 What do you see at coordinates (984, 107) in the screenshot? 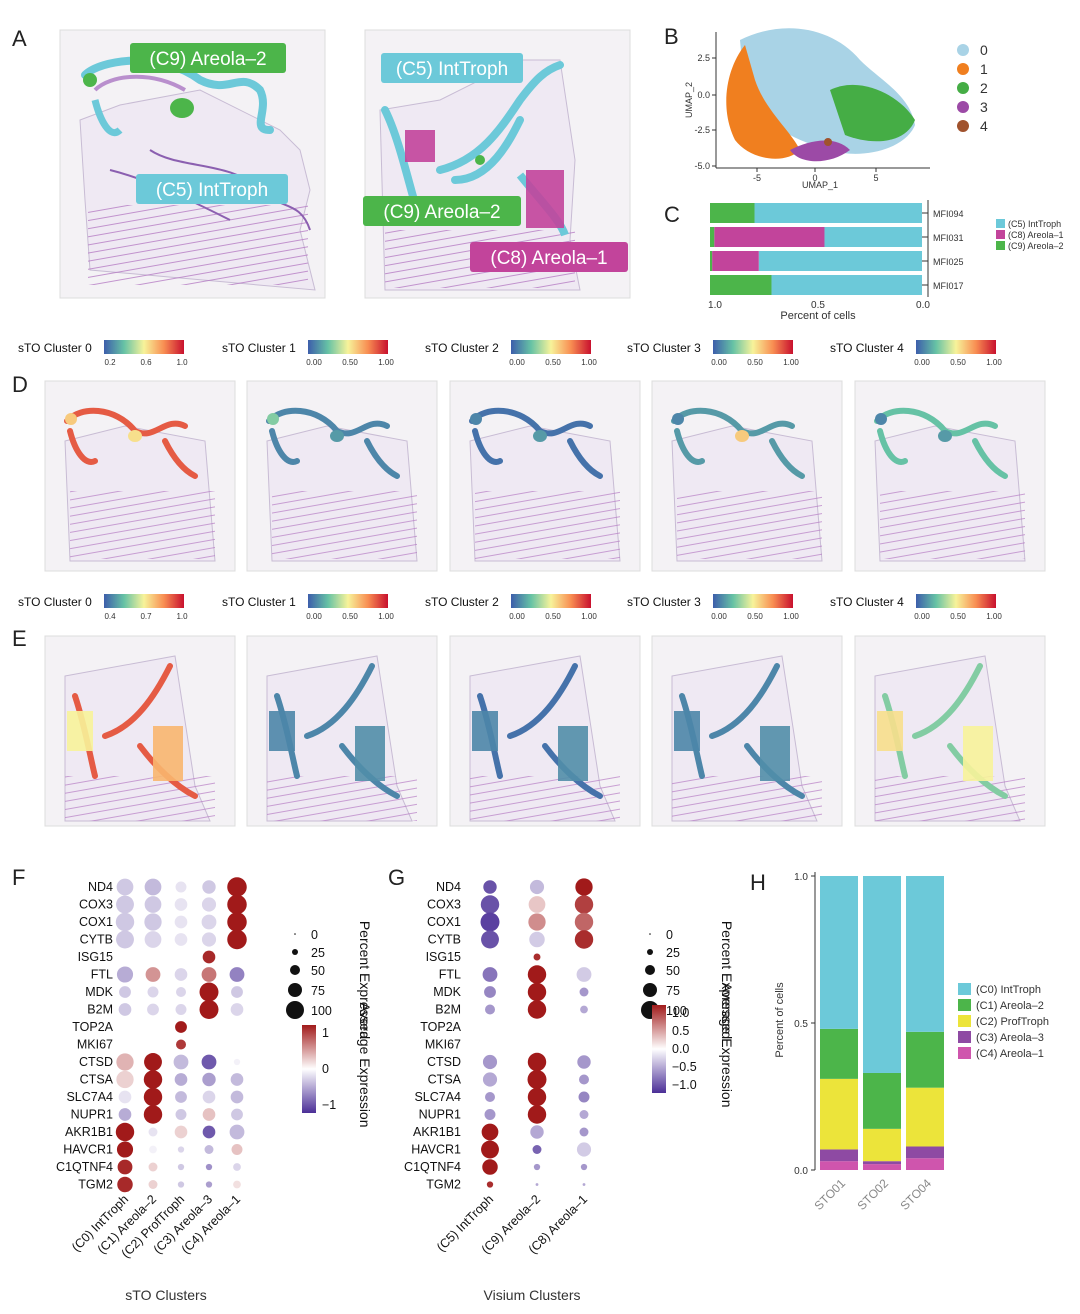
I see `umap-legend-label: 3` at bounding box center [984, 107].